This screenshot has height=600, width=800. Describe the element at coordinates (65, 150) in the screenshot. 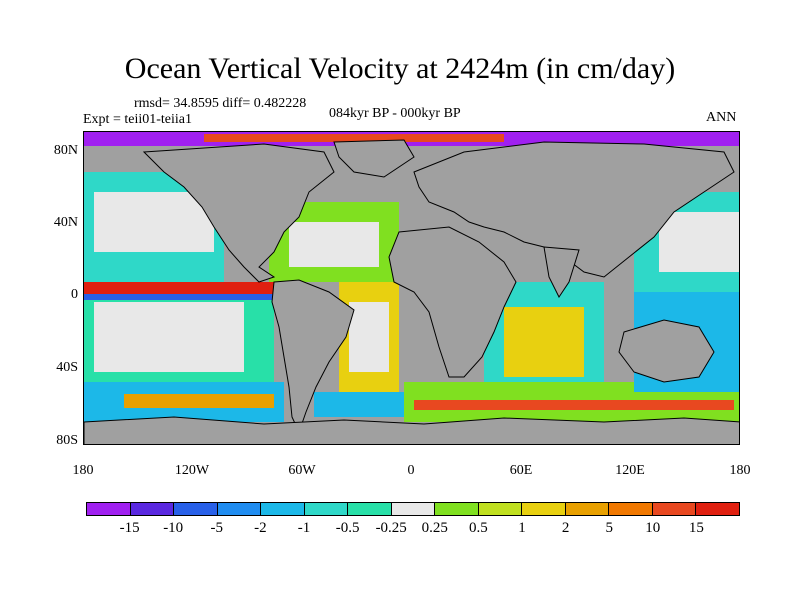

I see `lat-label-80n: 80N` at that location.